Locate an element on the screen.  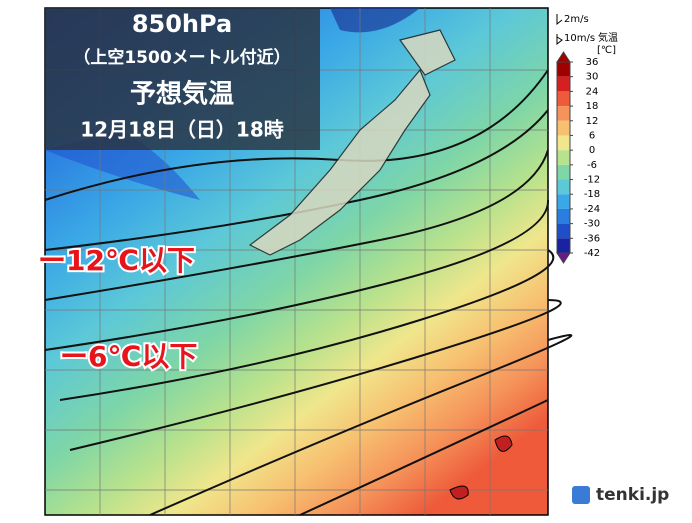
colorbar-tick-label: -30 is located at coordinates (592, 224).